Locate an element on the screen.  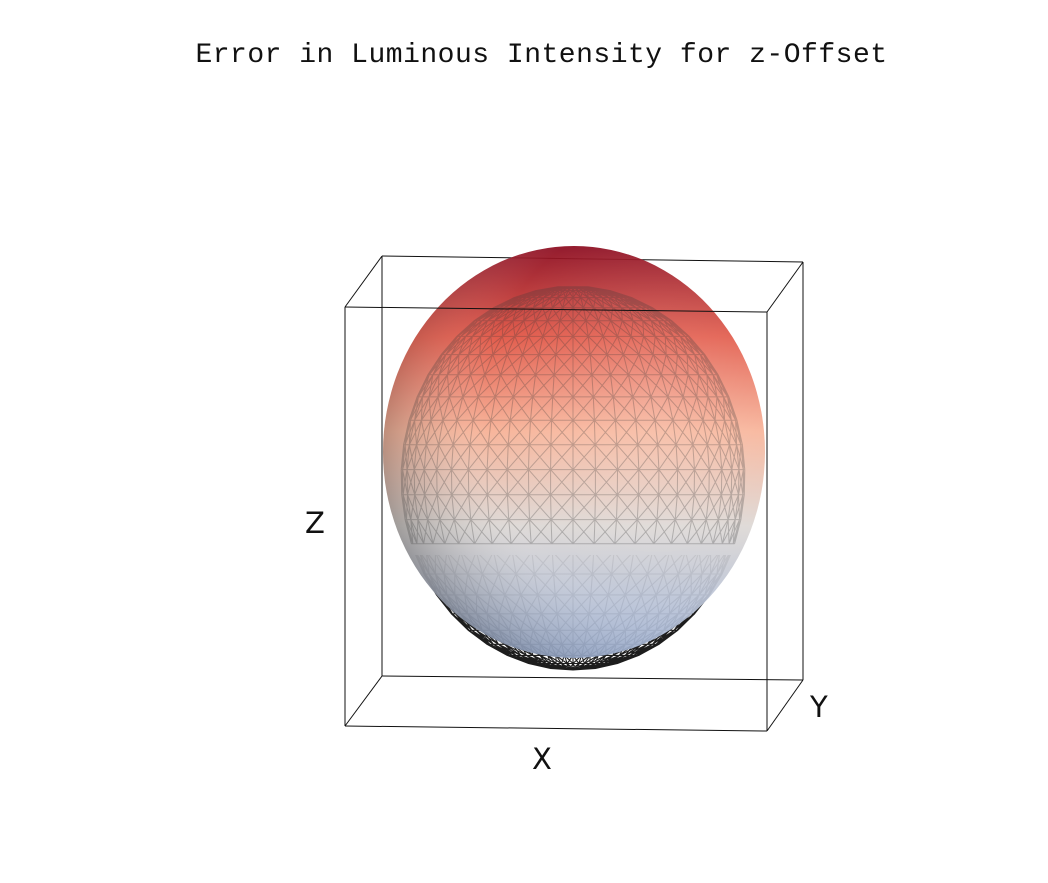
y-axis-label: Y is located at coordinates (819, 707).